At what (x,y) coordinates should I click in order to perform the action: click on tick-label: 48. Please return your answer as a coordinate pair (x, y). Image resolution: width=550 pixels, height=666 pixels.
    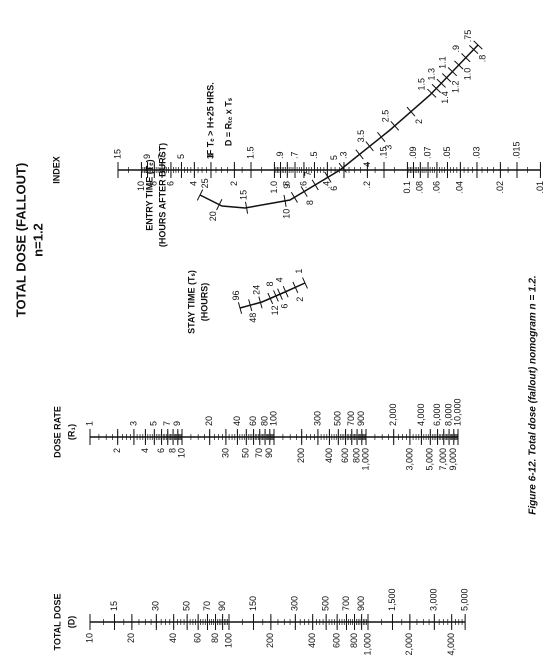
    Looking at the image, I should click on (253, 318).